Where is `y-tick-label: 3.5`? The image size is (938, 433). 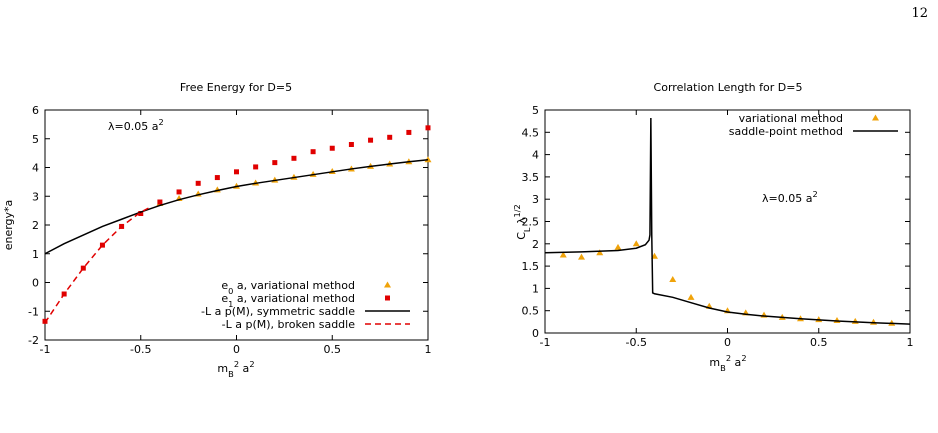 y-tick-label: 3.5 is located at coordinates (531, 177).